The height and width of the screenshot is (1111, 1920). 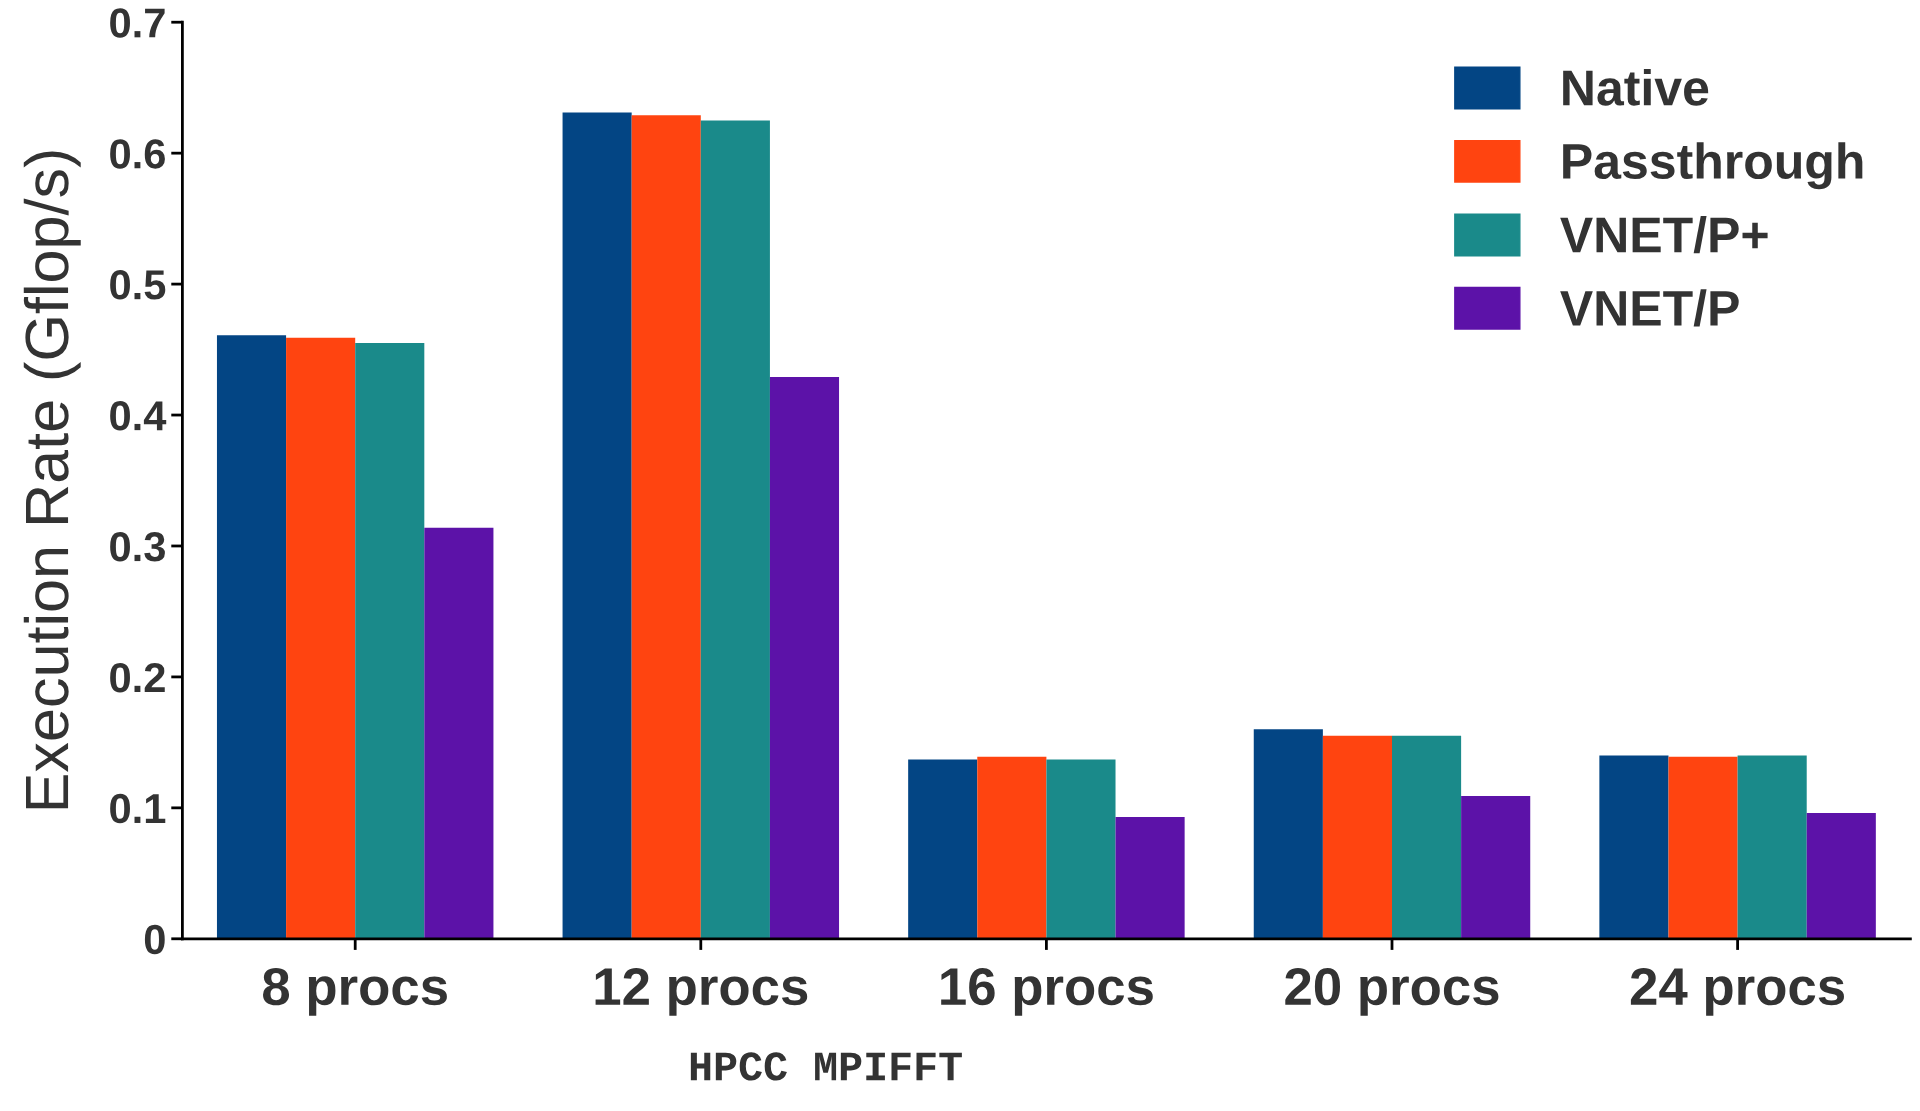 What do you see at coordinates (1737, 991) in the screenshot?
I see `x-tick-label: 24 procs` at bounding box center [1737, 991].